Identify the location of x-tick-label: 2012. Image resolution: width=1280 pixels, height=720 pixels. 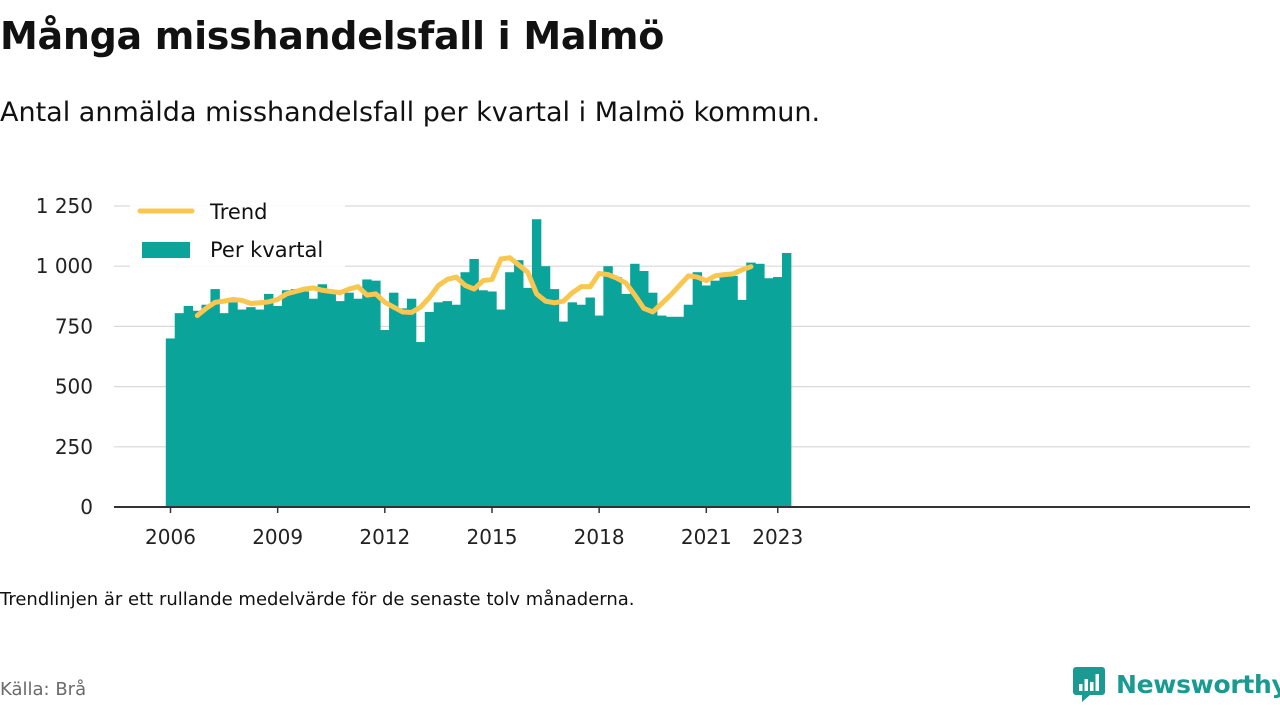
(384, 537).